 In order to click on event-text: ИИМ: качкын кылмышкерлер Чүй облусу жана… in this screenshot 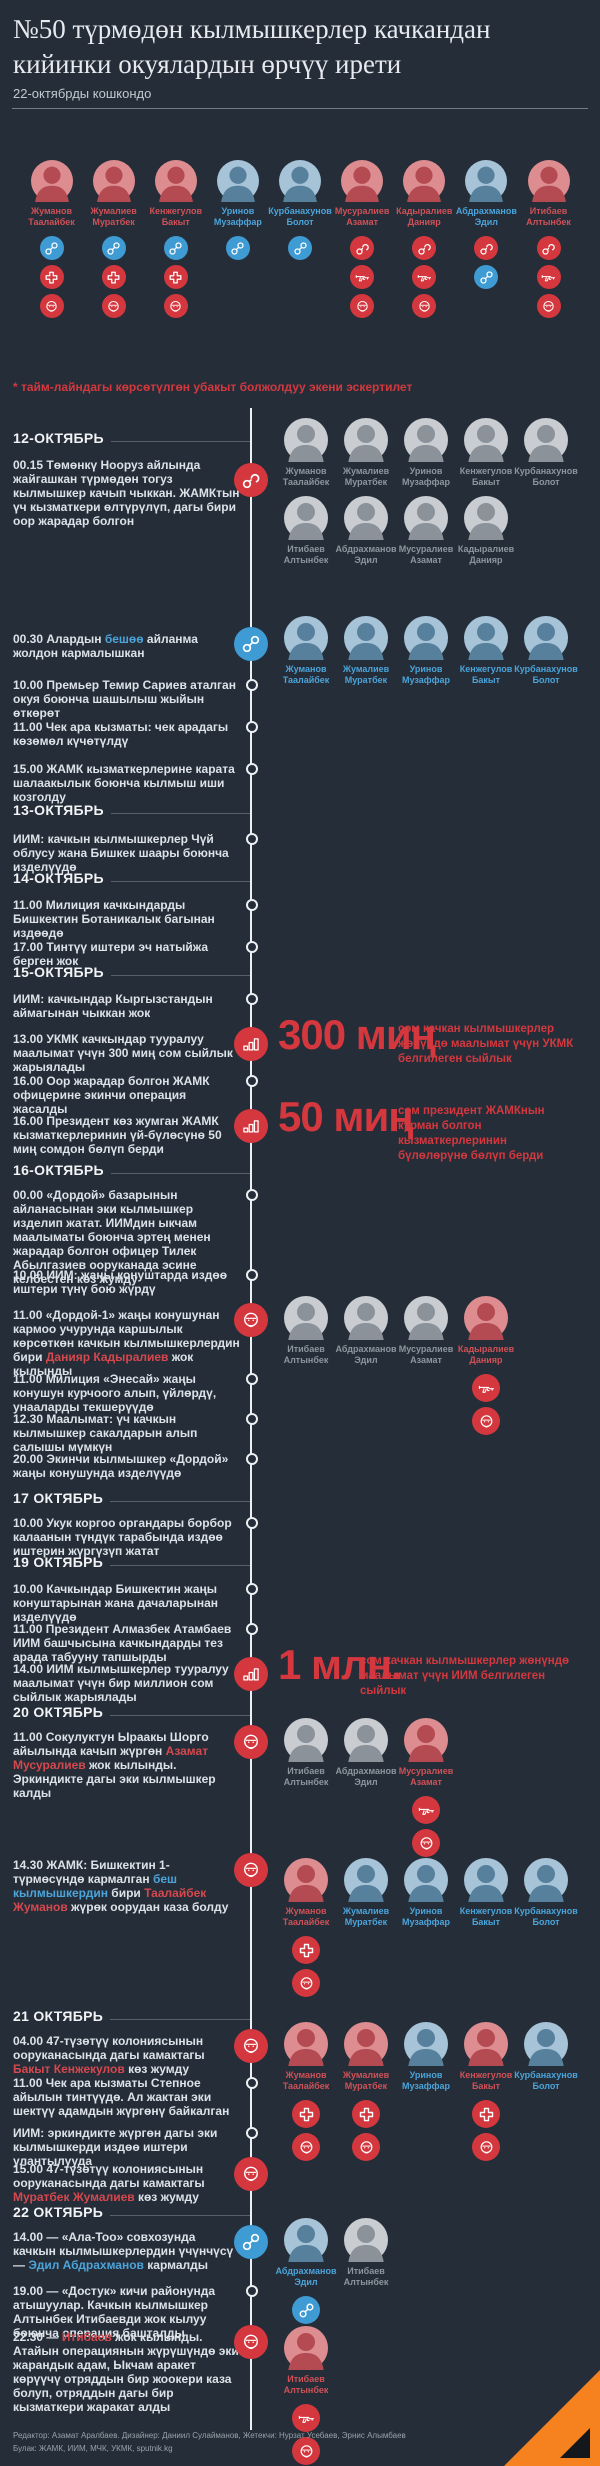, I will do `click(121, 853)`.